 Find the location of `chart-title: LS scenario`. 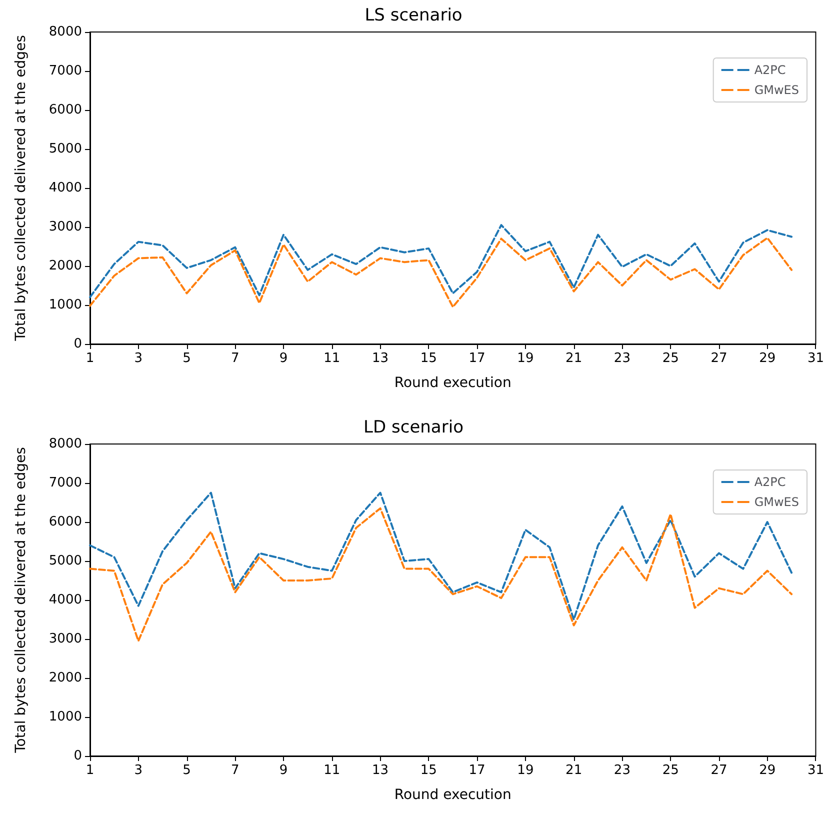

chart-title: LS scenario is located at coordinates (413, 16).